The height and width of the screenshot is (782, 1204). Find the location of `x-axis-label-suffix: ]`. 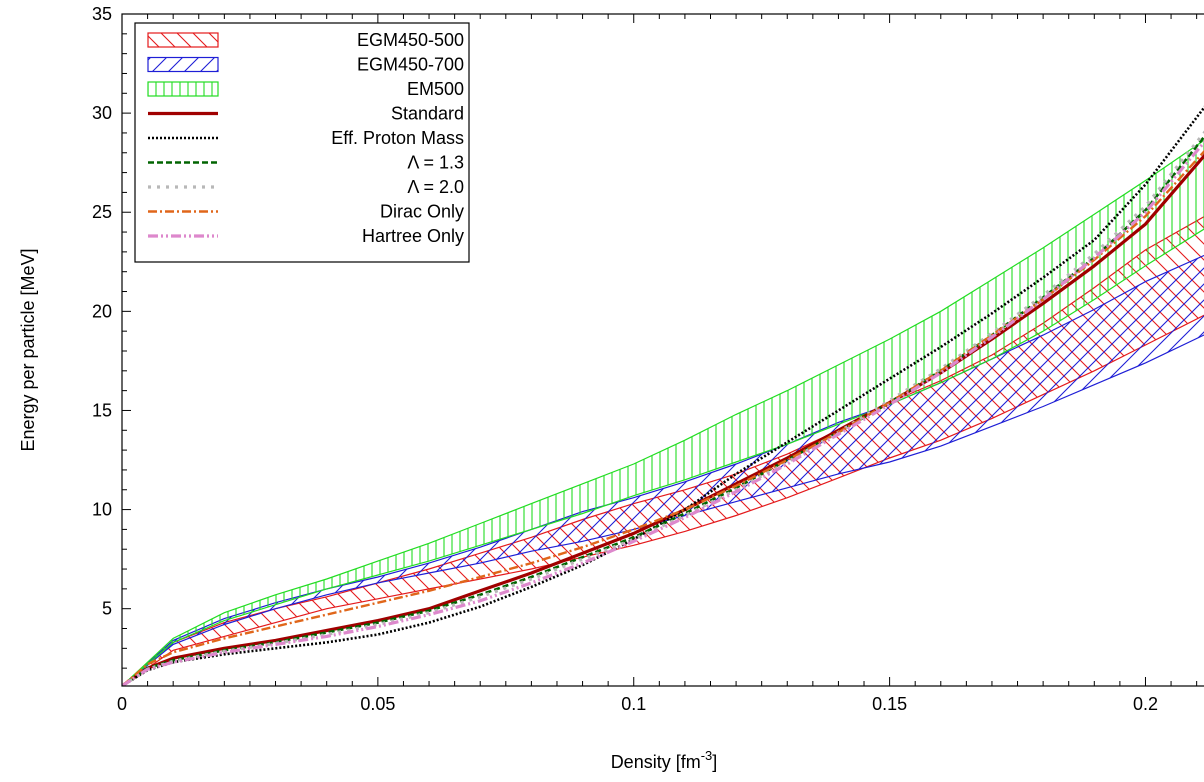

x-axis-label-suffix: ] is located at coordinates (714, 762).